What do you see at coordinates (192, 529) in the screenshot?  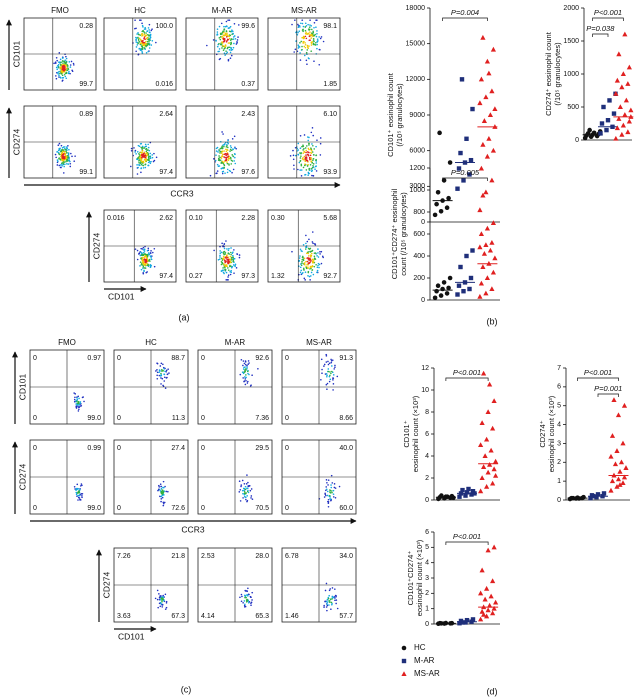 I see `x-axis-label: CCR3` at bounding box center [192, 529].